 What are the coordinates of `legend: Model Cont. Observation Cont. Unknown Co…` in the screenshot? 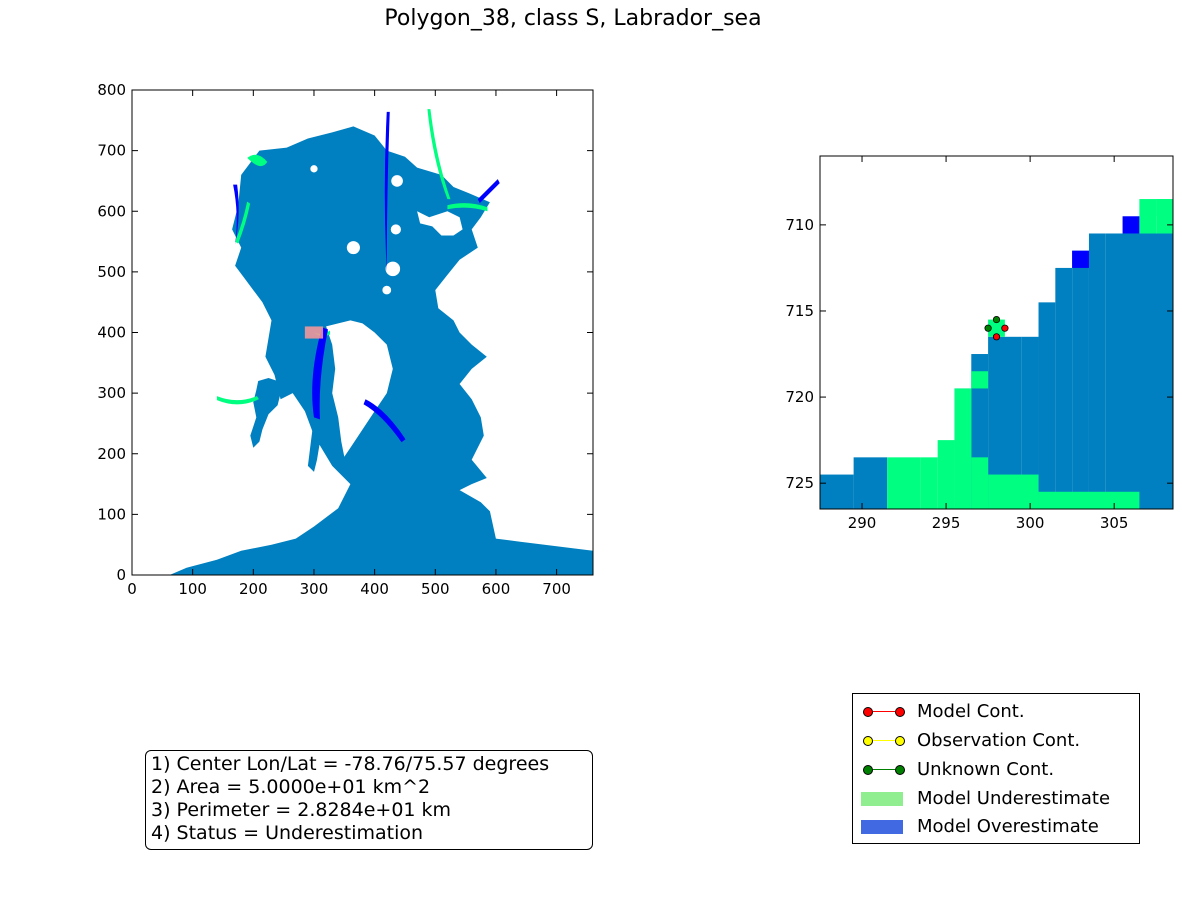 It's located at (996, 768).